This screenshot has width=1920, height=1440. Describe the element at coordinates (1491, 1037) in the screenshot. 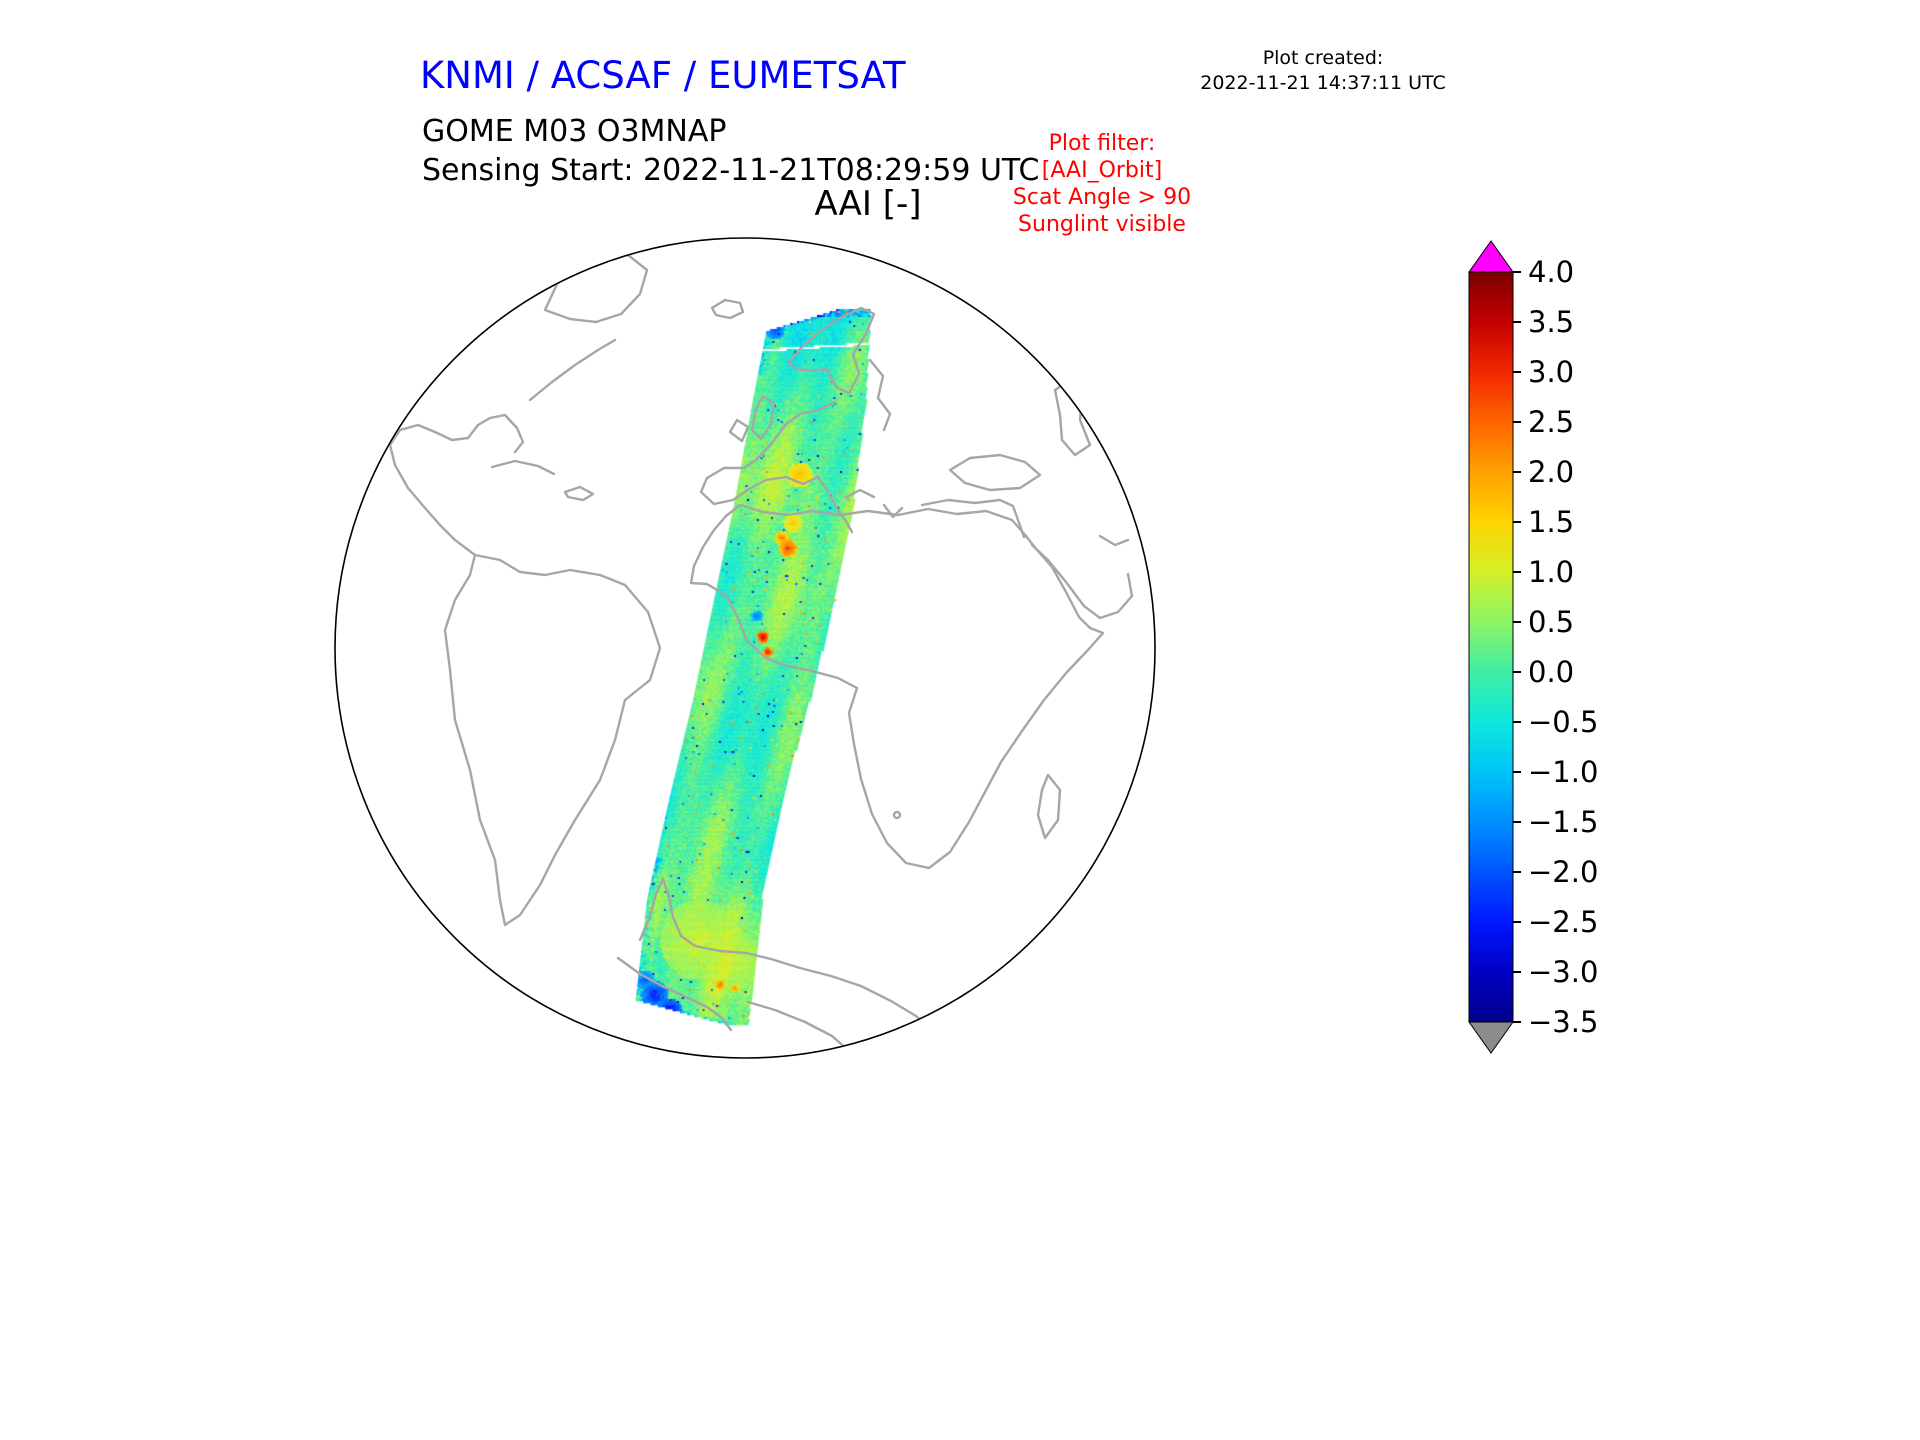

I see `colorbar-under-arrow` at that location.